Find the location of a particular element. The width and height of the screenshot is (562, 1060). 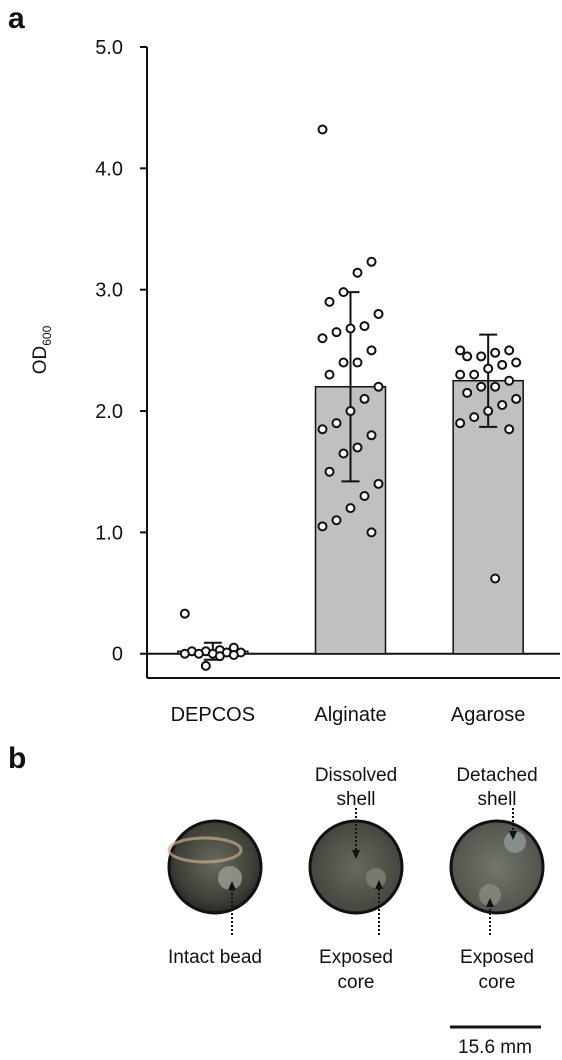

y-tick-label: 2.0 is located at coordinates (109, 412).